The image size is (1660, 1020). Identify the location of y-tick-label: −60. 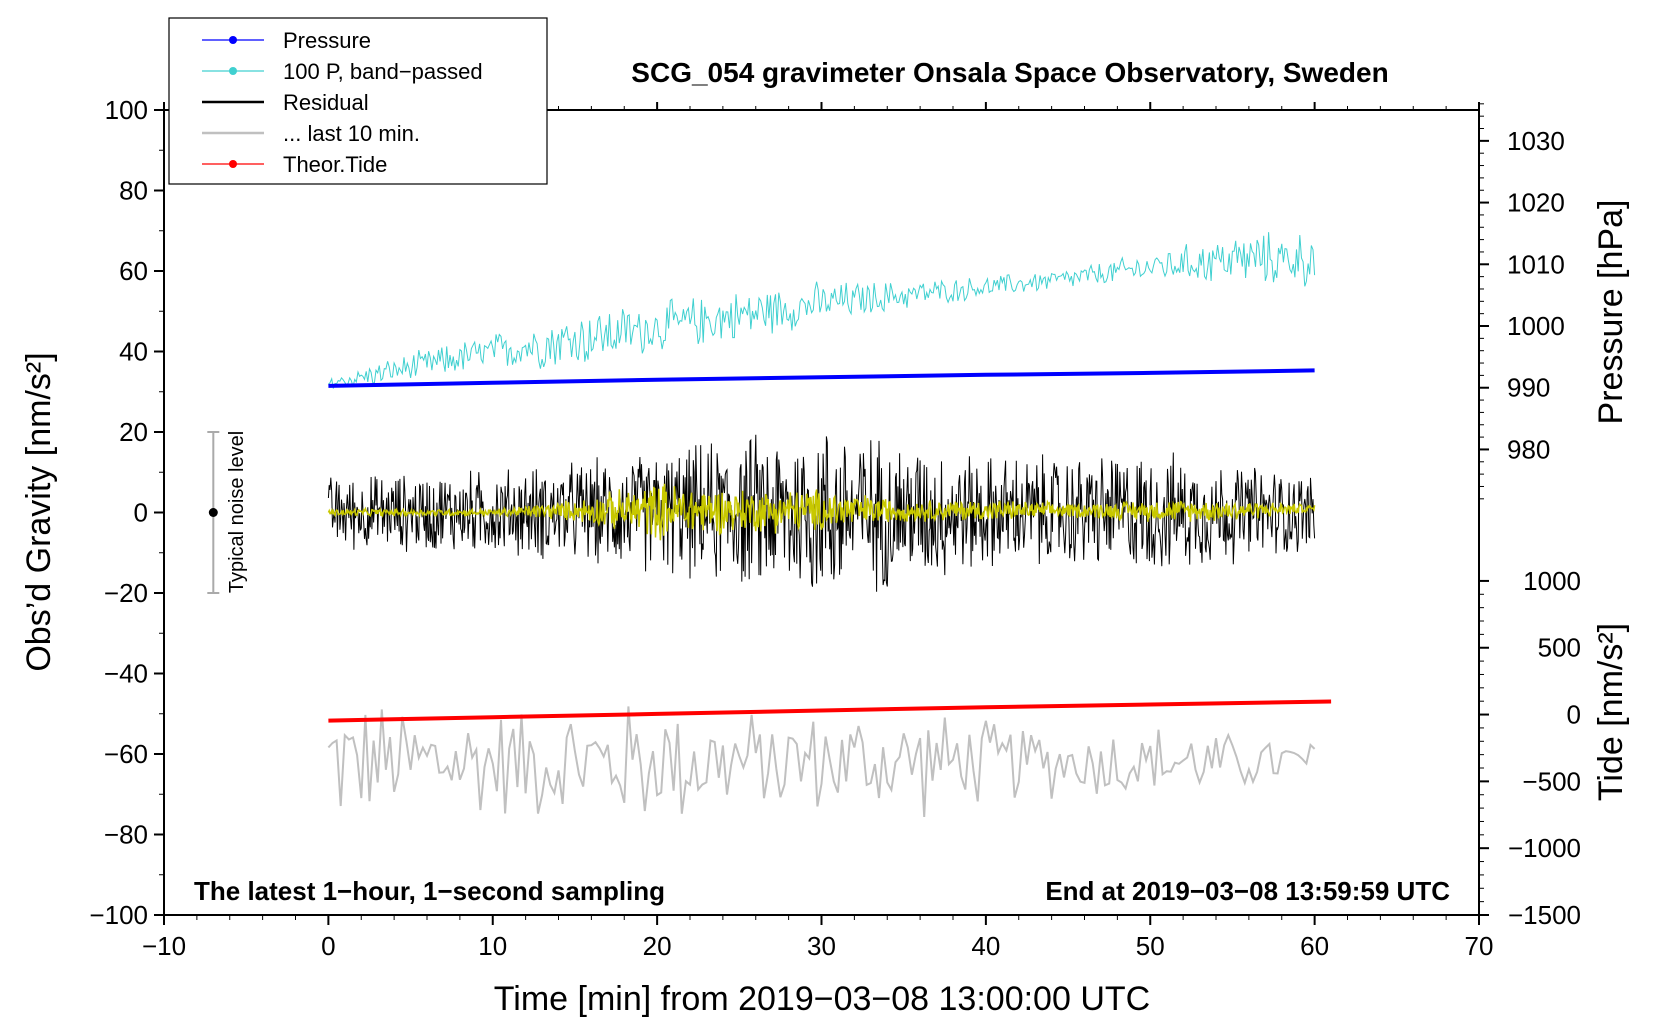
(126, 754).